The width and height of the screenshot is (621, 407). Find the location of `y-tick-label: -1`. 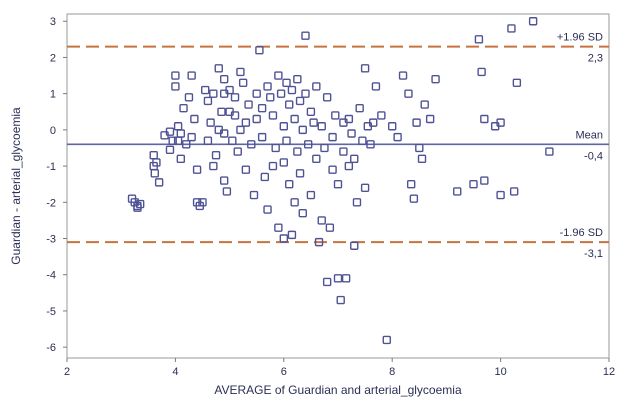

y-tick-label: -1 is located at coordinates (51, 167).